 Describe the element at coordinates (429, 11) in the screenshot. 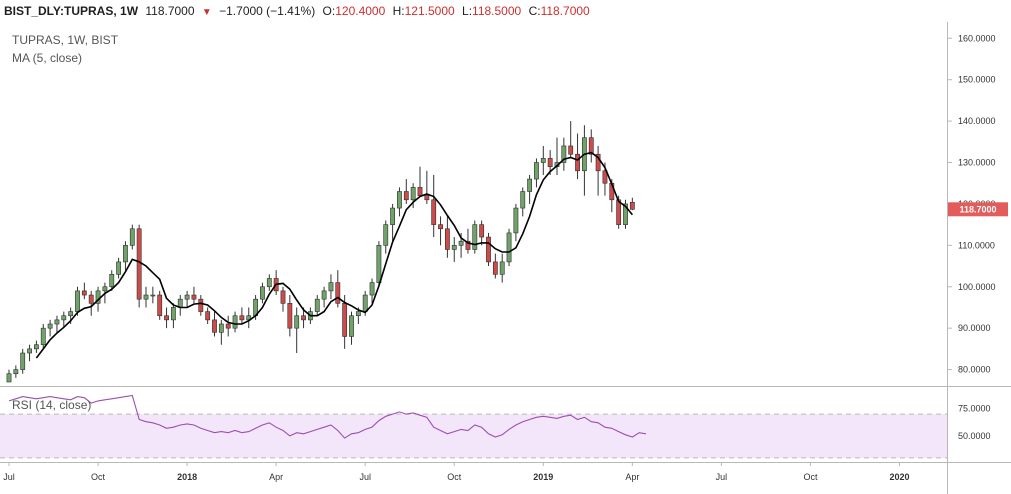

I see `high-value: 121.5000` at that location.